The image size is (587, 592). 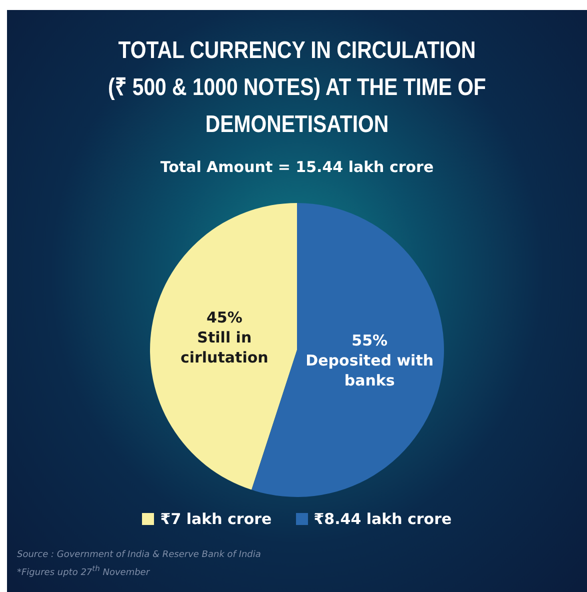 What do you see at coordinates (297, 167) in the screenshot?
I see `chart-subtitle: Total Amount = 15.44 lakh crore` at bounding box center [297, 167].